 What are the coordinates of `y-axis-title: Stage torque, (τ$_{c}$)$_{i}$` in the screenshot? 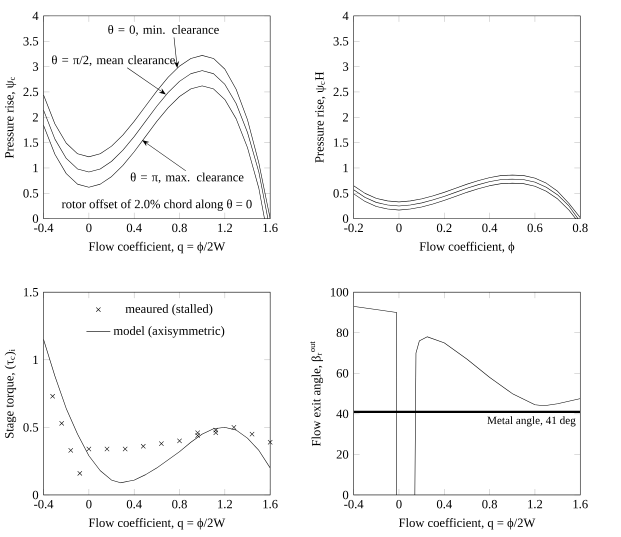 It's located at (10, 393).